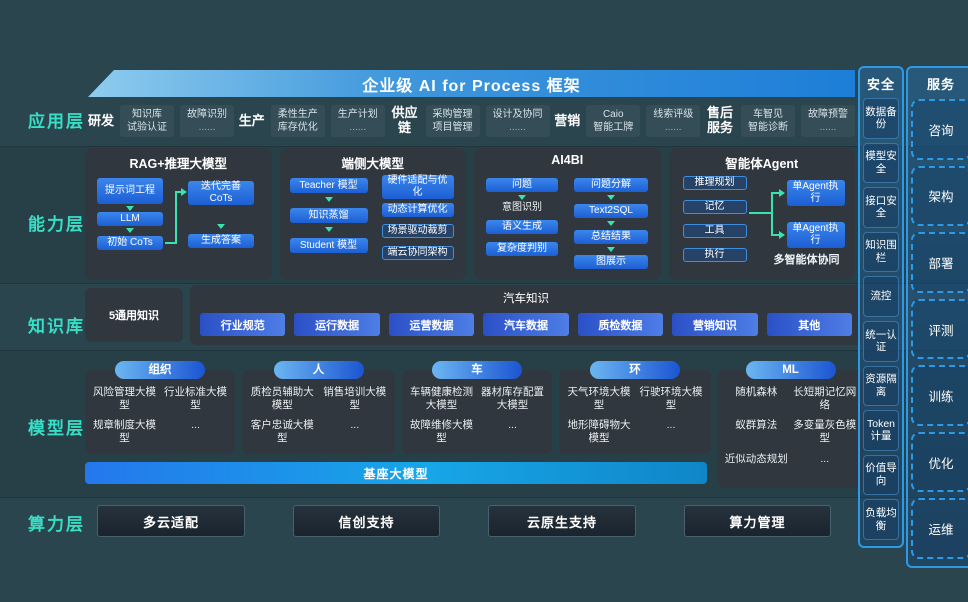 This screenshot has height=602, width=968. I want to click on service-item: 训练, so click(939, 395).